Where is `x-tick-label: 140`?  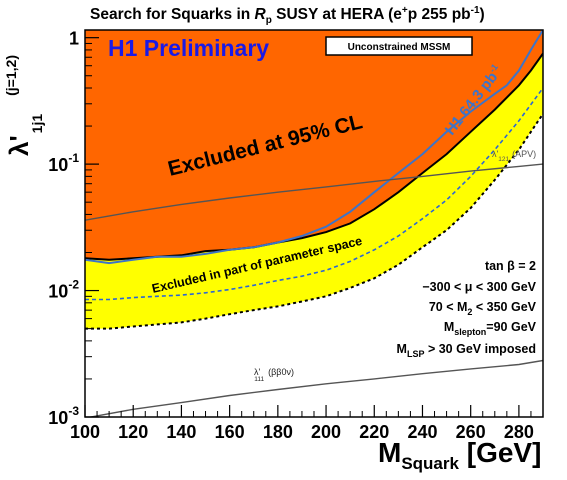
x-tick-label: 140 is located at coordinates (181, 432).